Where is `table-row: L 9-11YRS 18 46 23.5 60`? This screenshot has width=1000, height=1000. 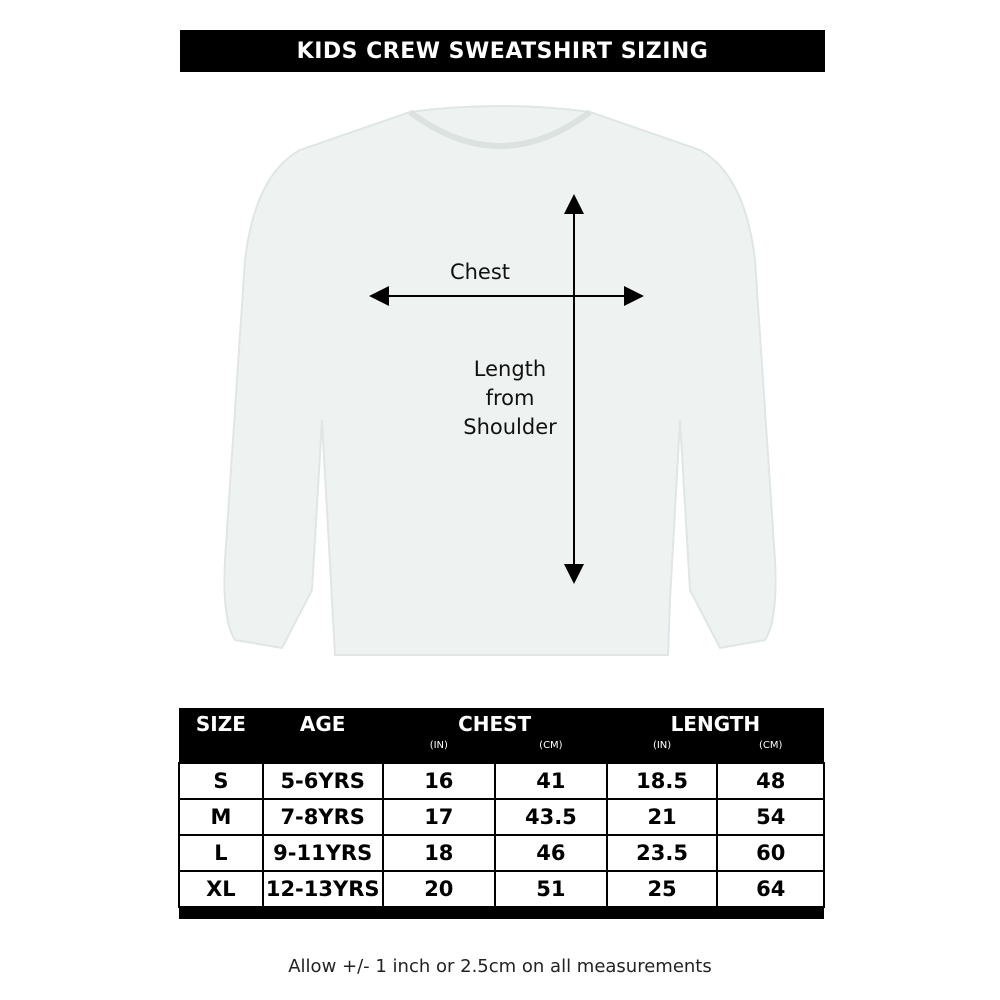 table-row: L 9-11YRS 18 46 23.5 60 is located at coordinates (501, 853).